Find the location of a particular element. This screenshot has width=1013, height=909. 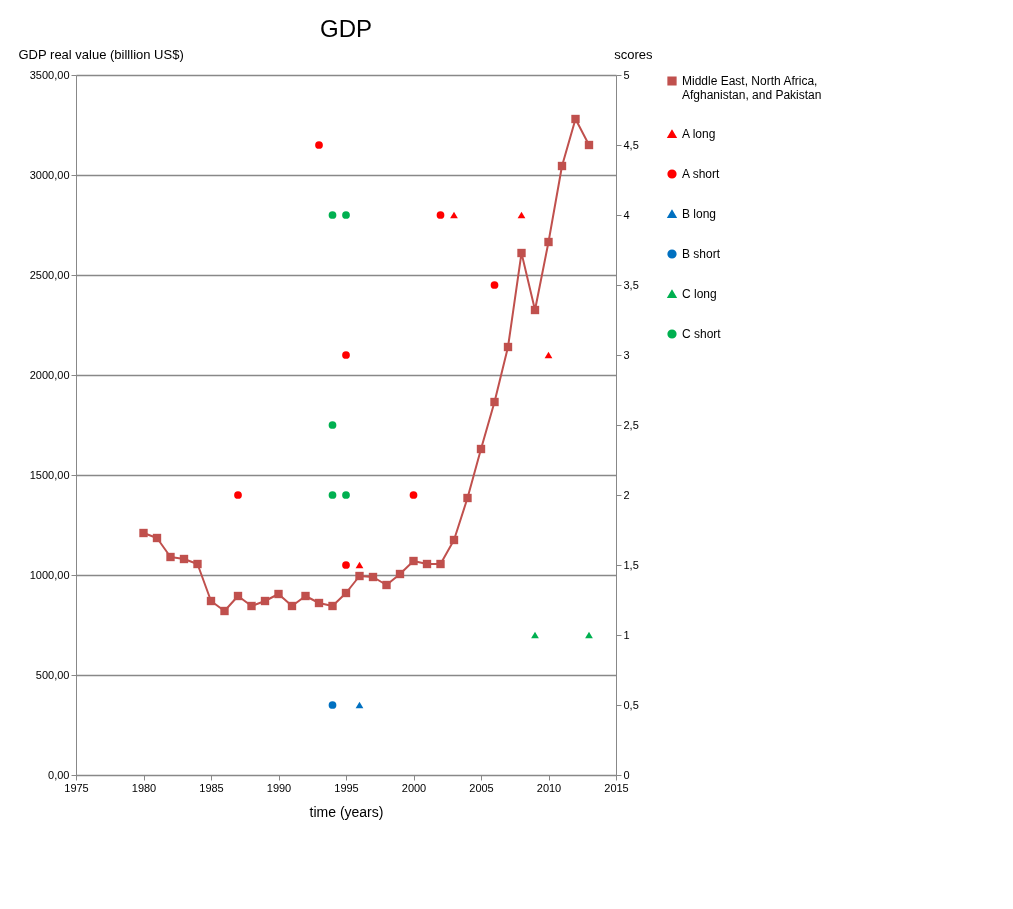

x-tick-label: 2005 is located at coordinates (481, 787).